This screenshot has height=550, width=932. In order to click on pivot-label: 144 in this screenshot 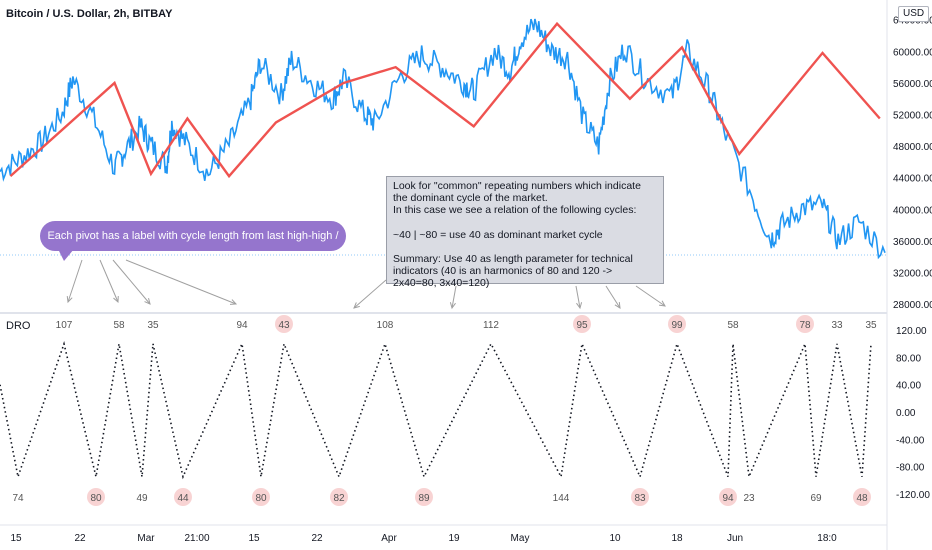, I will do `click(561, 498)`.